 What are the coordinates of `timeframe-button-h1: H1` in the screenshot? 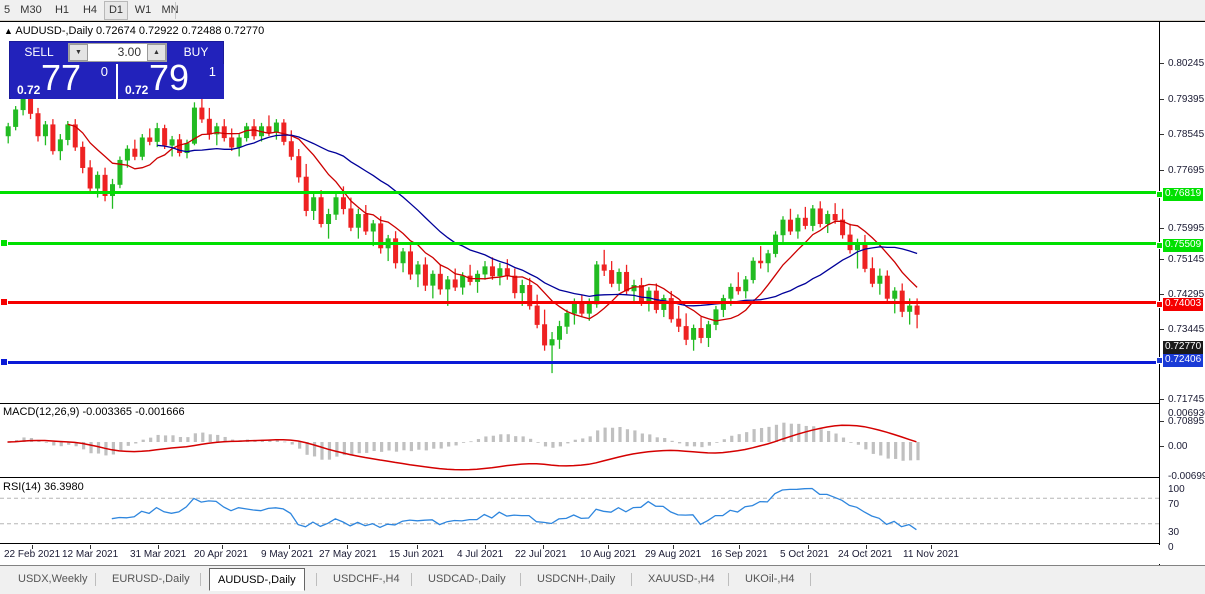 It's located at (62, 10).